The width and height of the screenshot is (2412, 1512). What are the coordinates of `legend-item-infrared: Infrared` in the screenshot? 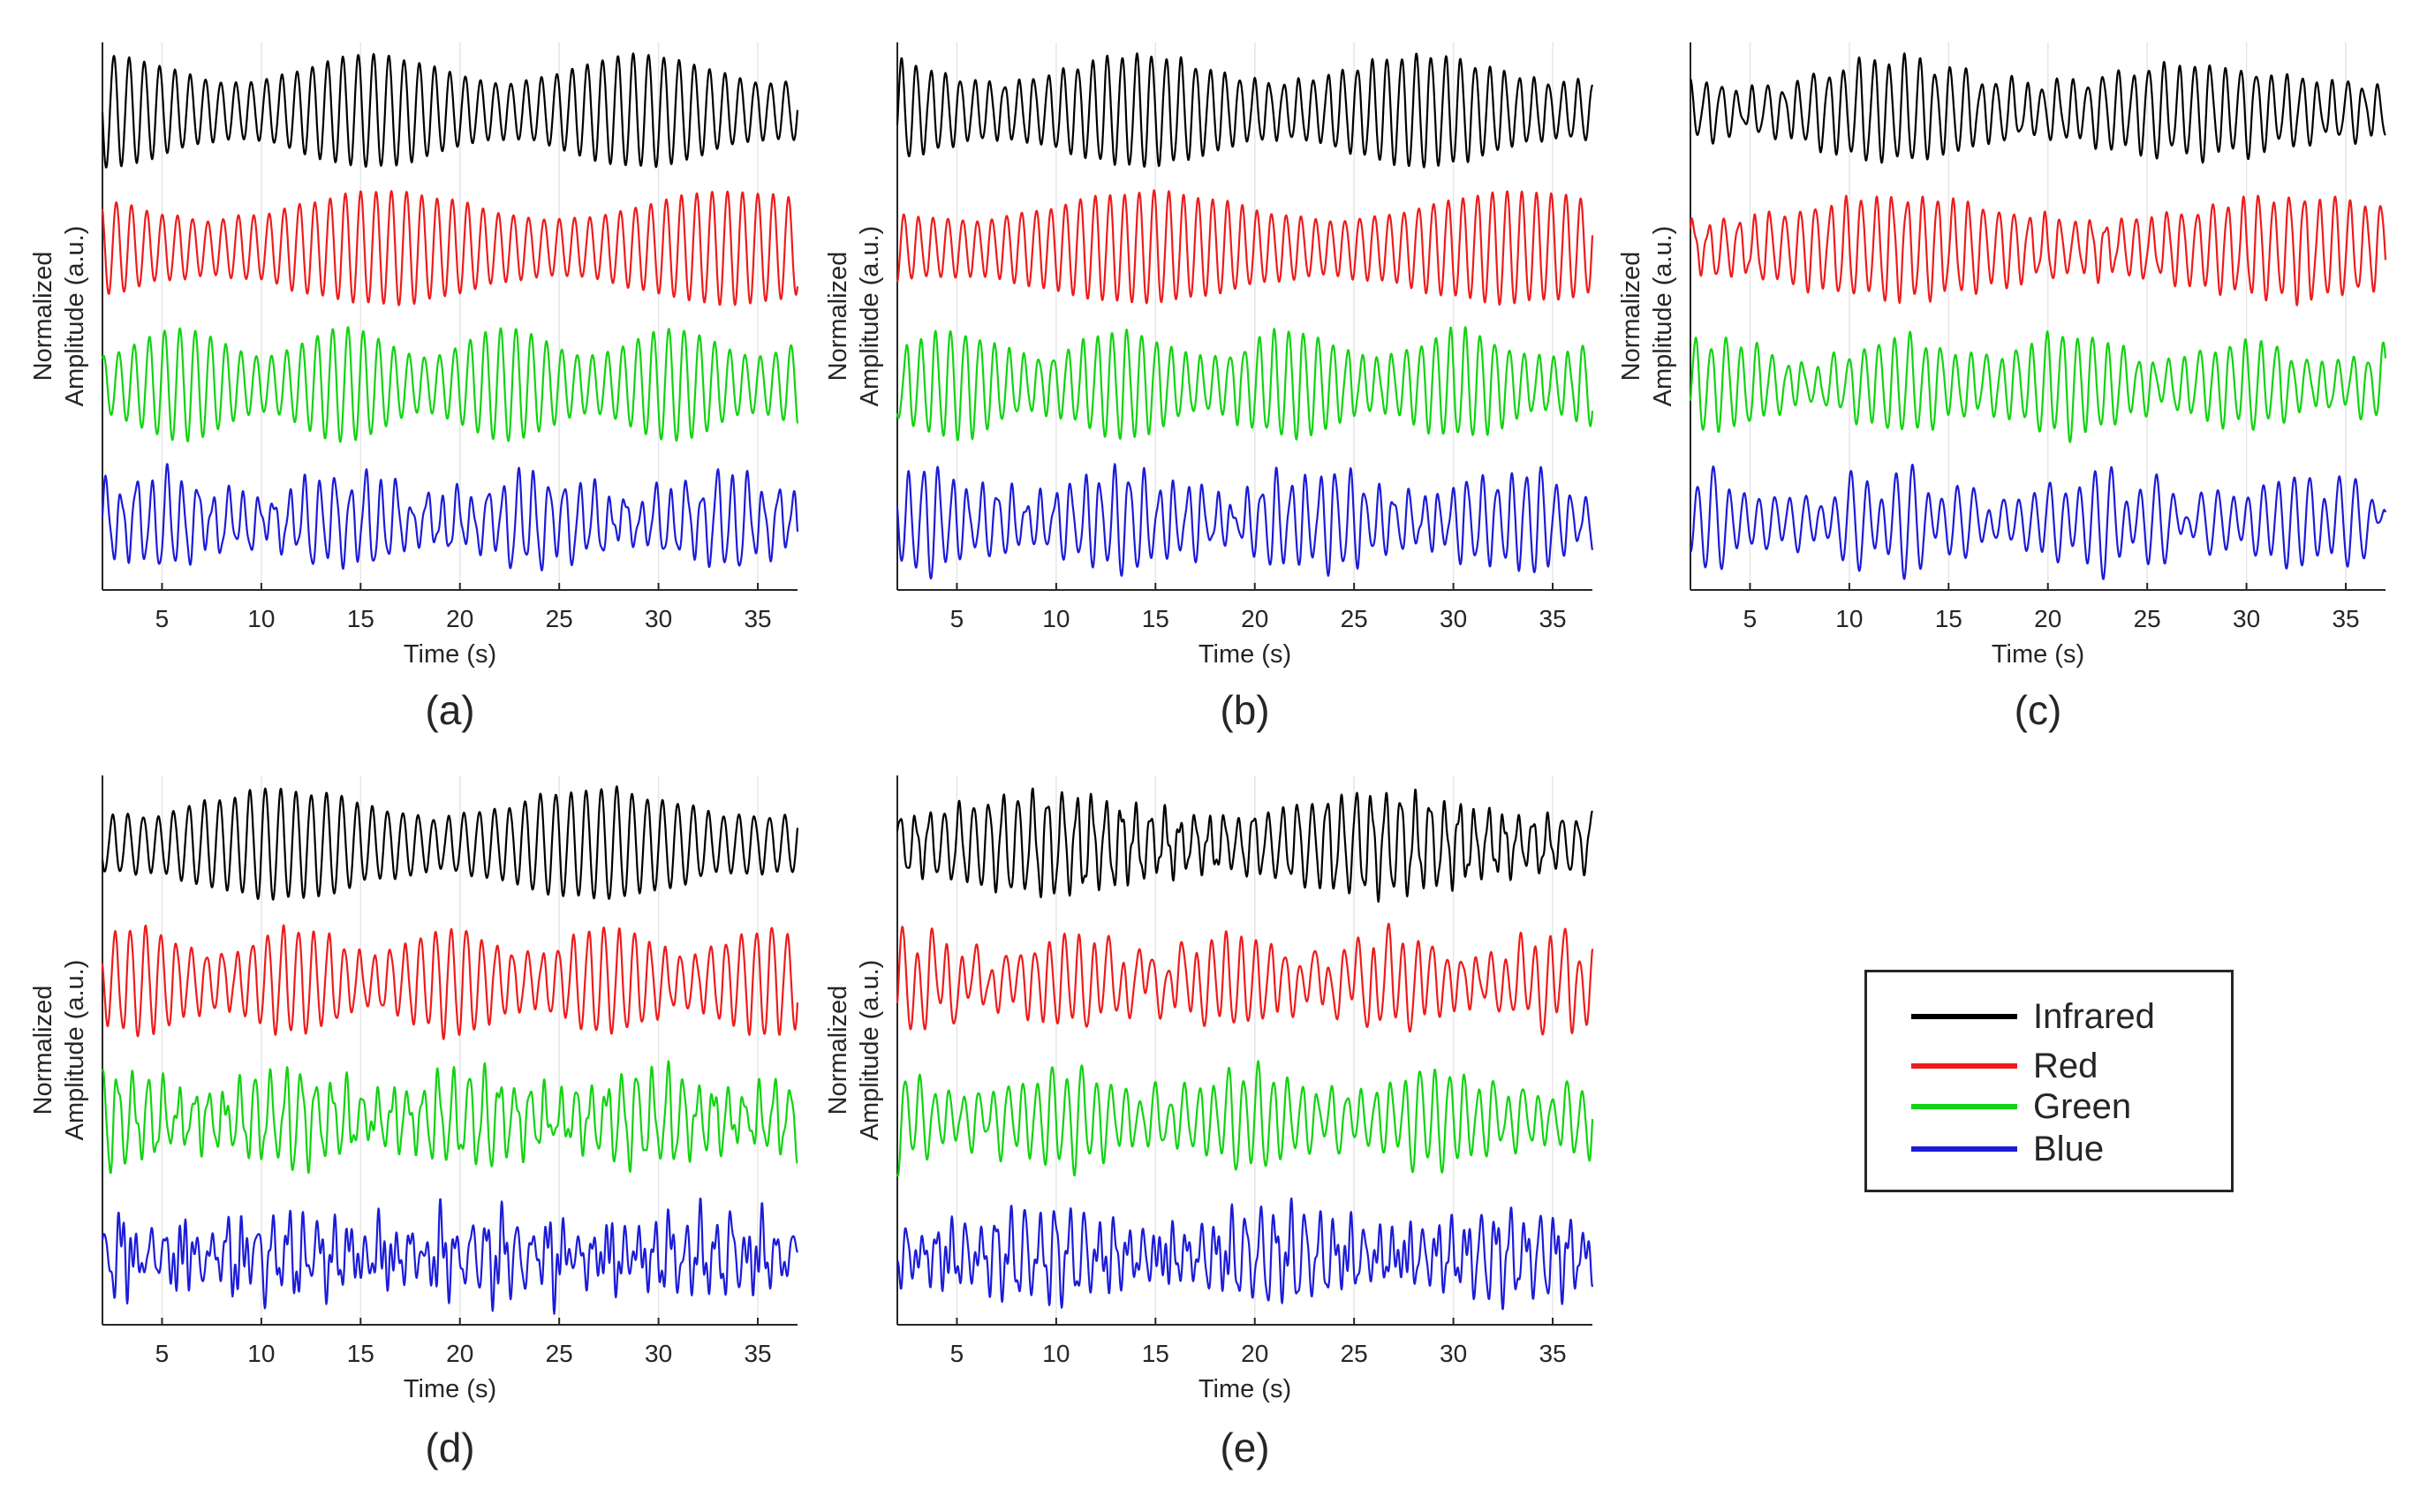 It's located at (2033, 1017).